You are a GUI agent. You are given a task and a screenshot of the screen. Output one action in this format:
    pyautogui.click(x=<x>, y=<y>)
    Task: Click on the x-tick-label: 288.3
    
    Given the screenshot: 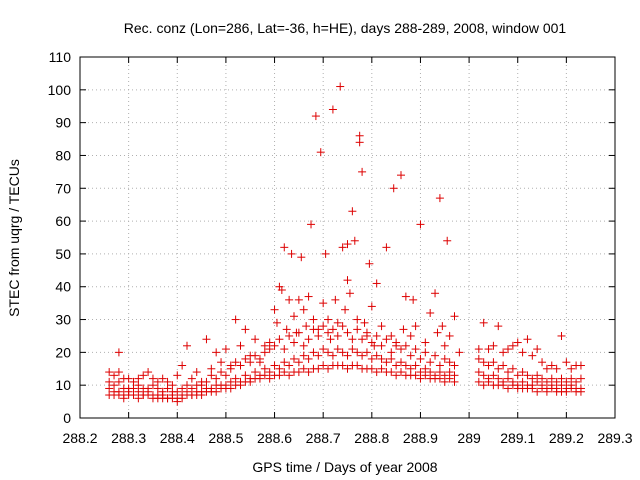 What is the action you would take?
    pyautogui.click(x=128, y=438)
    